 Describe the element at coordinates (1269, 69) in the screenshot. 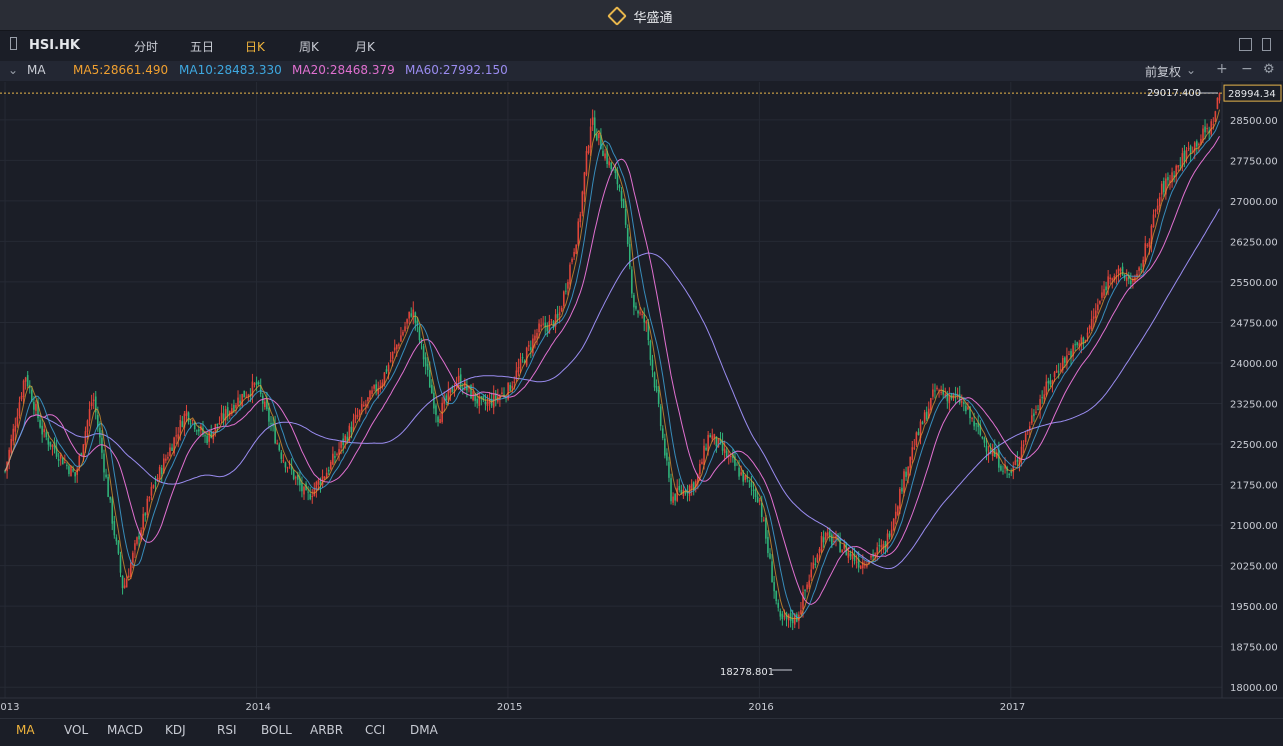

I see `settings-gear-icon: ⚙` at that location.